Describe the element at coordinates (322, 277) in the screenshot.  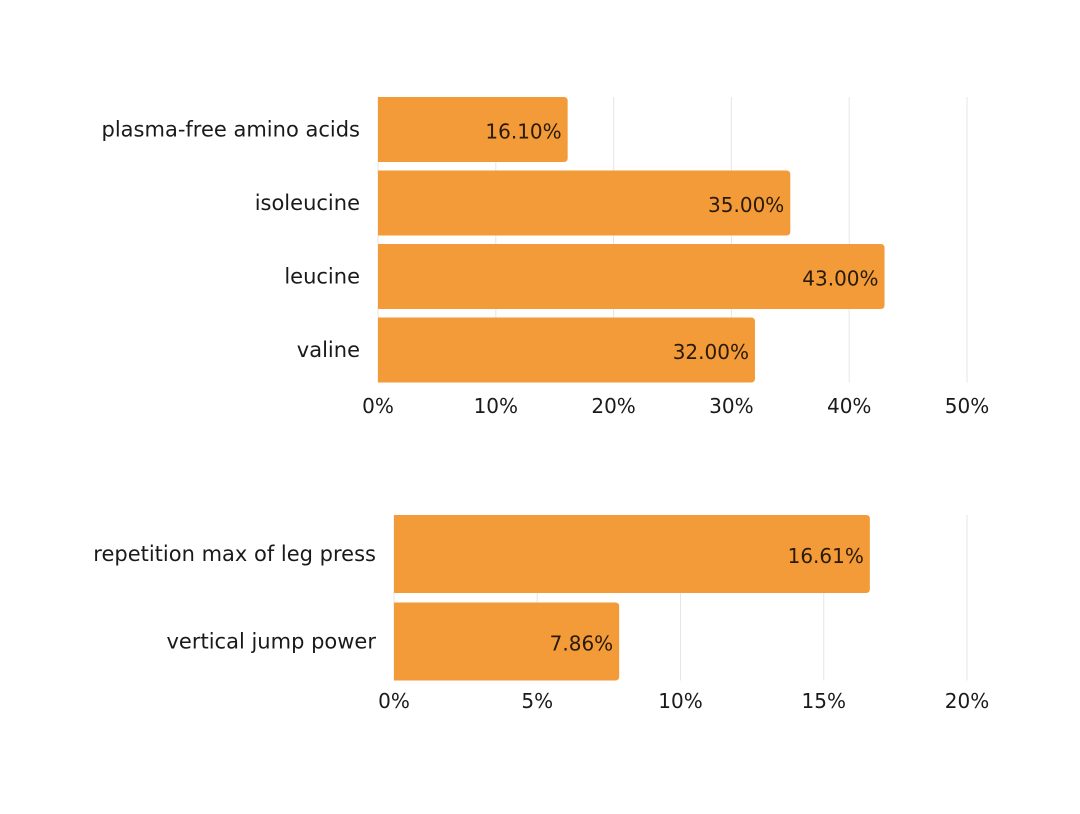
I see `category-label: leucine` at that location.